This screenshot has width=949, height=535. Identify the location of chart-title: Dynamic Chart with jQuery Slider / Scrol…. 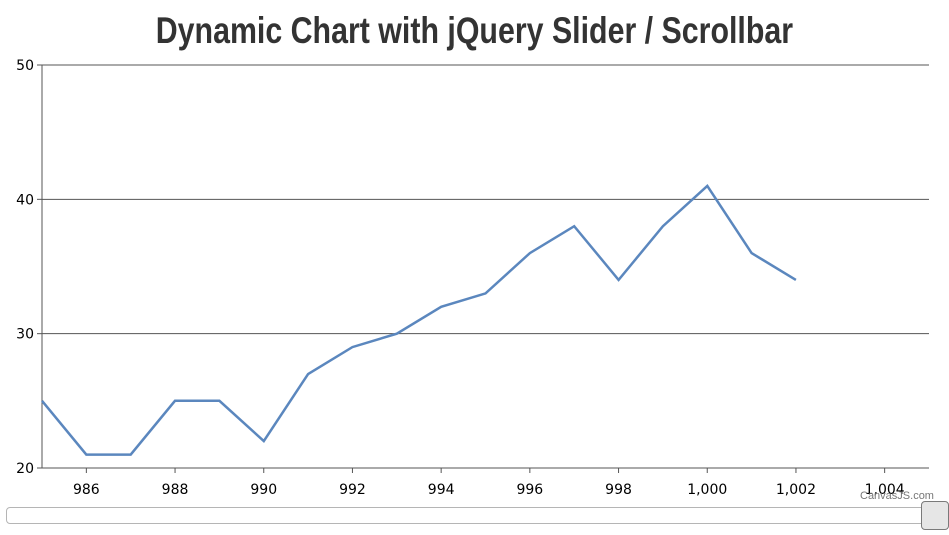
(474, 30).